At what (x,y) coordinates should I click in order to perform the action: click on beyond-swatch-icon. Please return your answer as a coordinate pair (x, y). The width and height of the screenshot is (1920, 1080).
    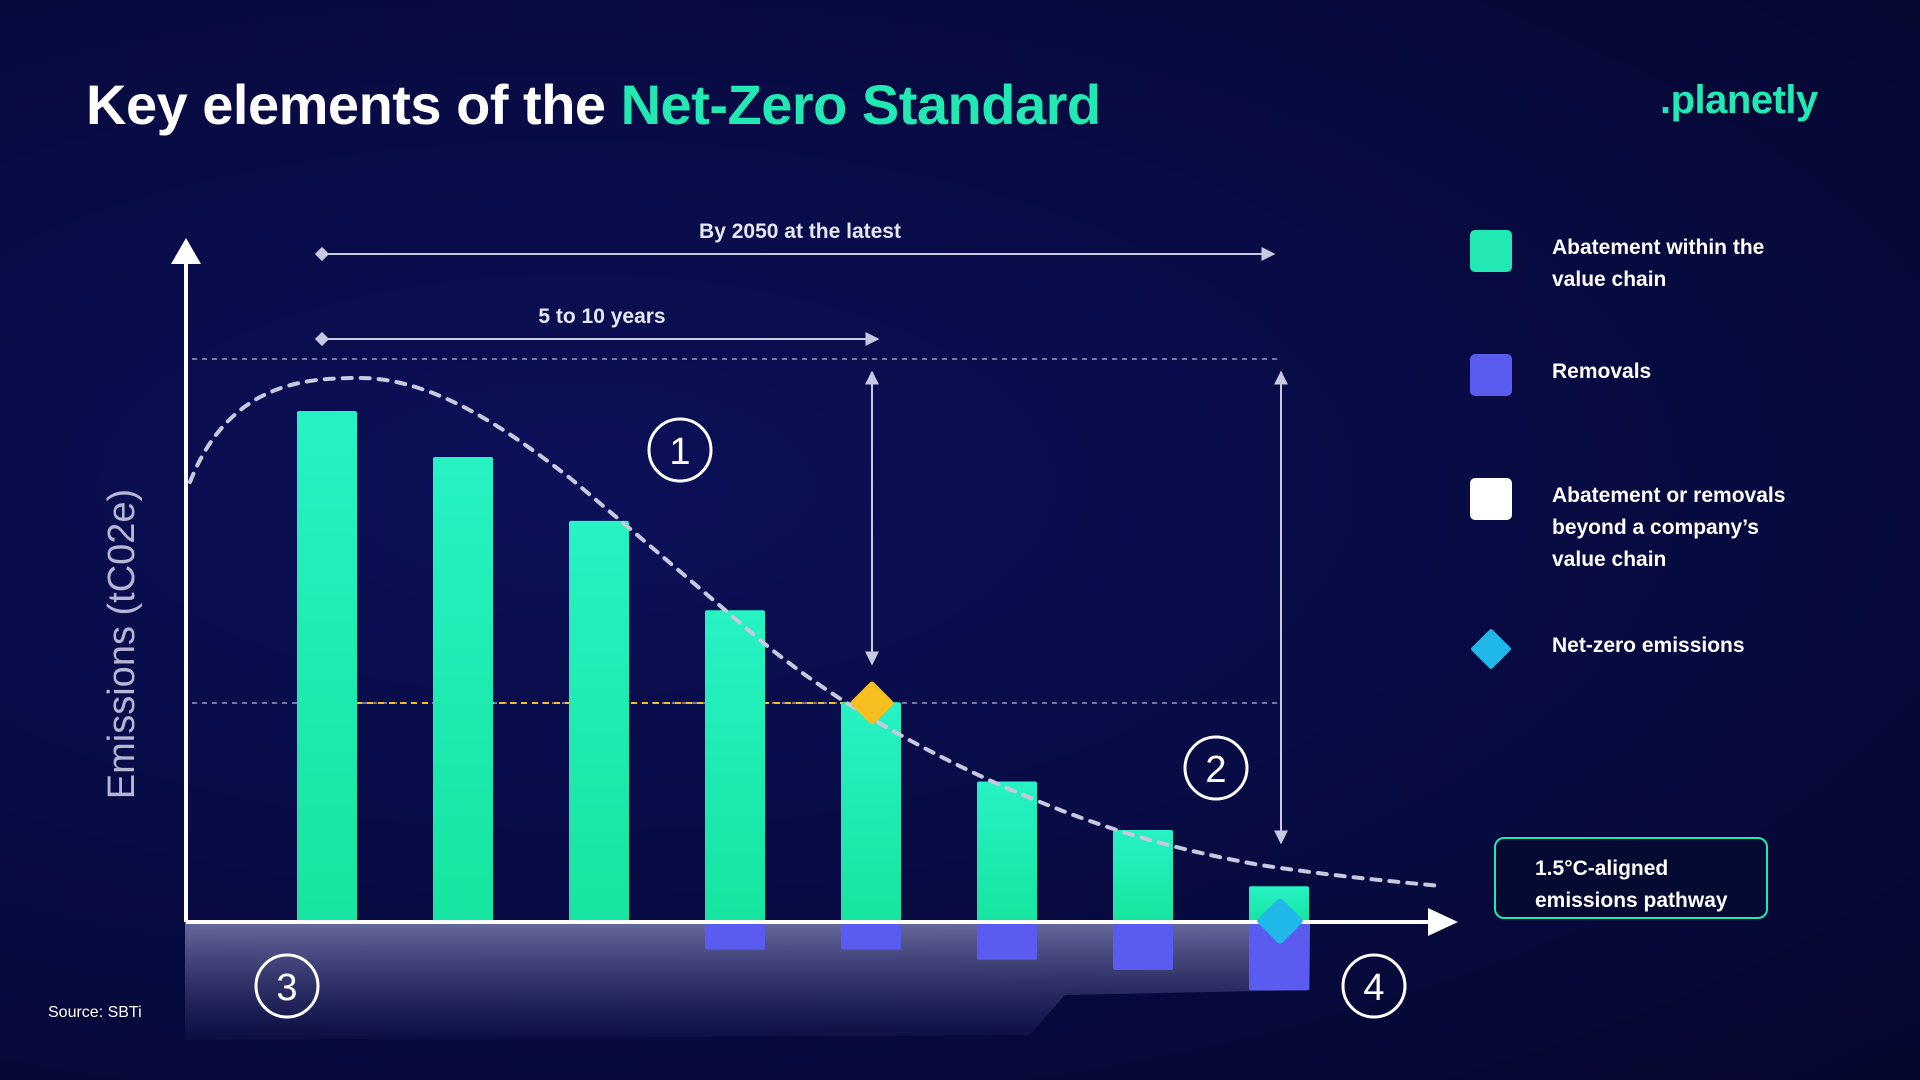
    Looking at the image, I should click on (1491, 499).